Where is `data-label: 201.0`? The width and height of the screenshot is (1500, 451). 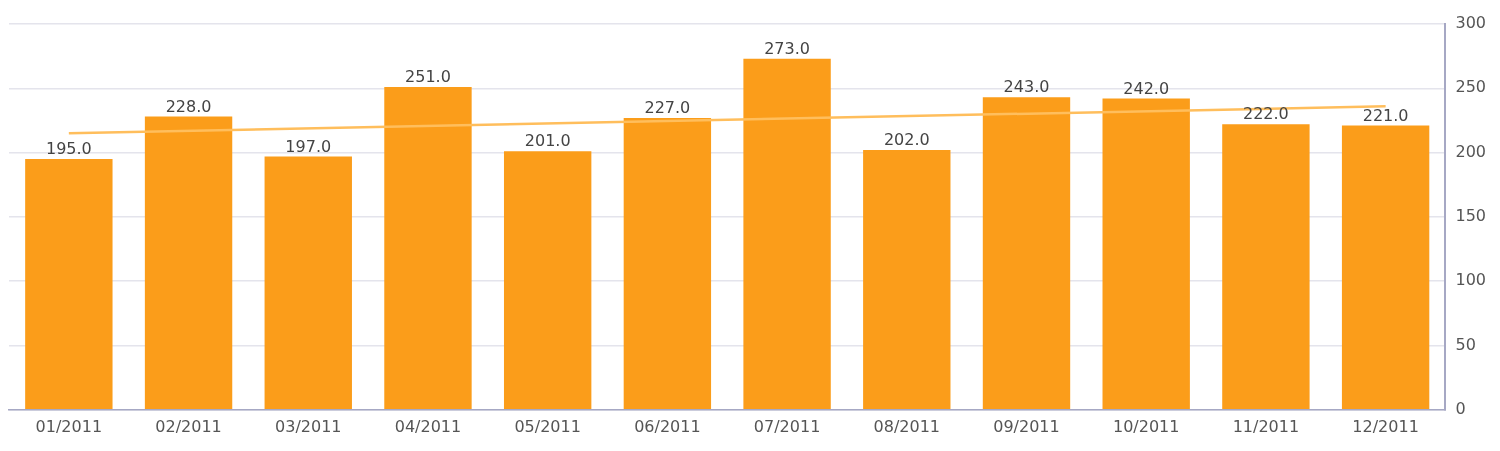 data-label: 201.0 is located at coordinates (547, 141).